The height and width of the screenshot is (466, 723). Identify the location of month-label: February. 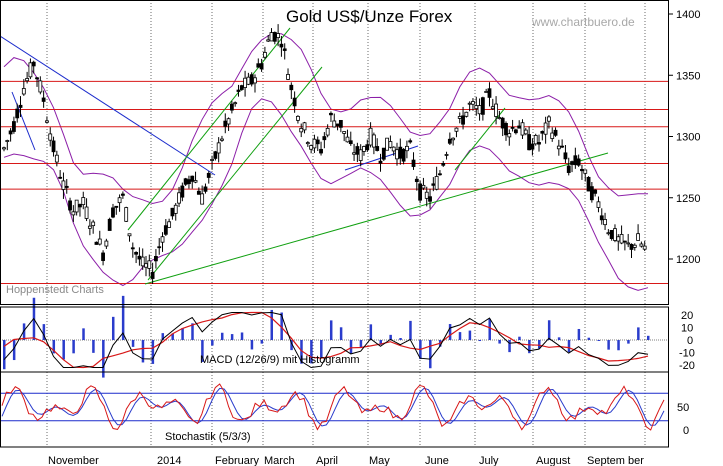
(237, 460).